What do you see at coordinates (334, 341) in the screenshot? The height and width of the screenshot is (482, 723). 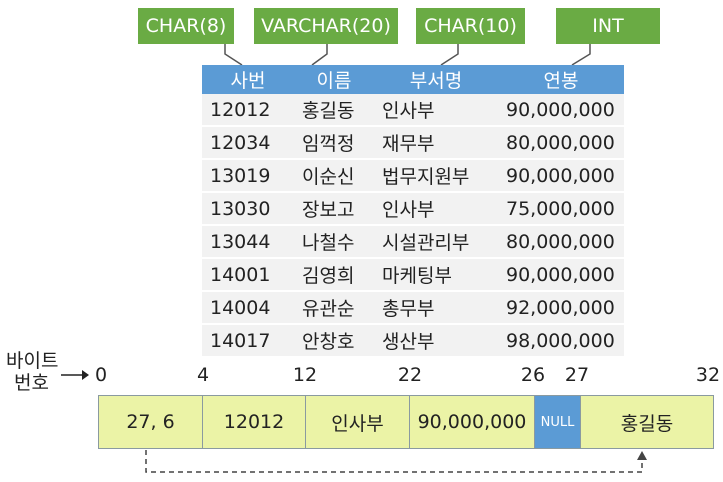 I see `cell-name: 안창호` at bounding box center [334, 341].